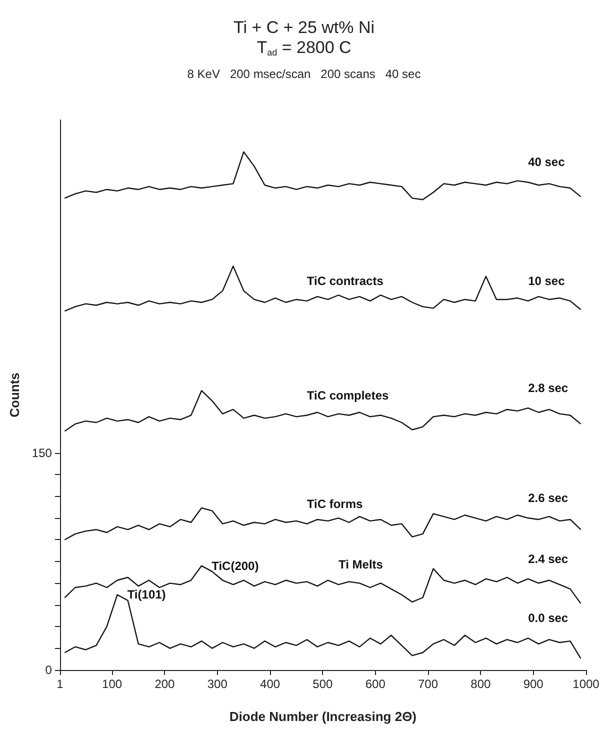 This screenshot has width=608, height=748. What do you see at coordinates (146, 595) in the screenshot?
I see `annotation: Ti(101)` at bounding box center [146, 595].